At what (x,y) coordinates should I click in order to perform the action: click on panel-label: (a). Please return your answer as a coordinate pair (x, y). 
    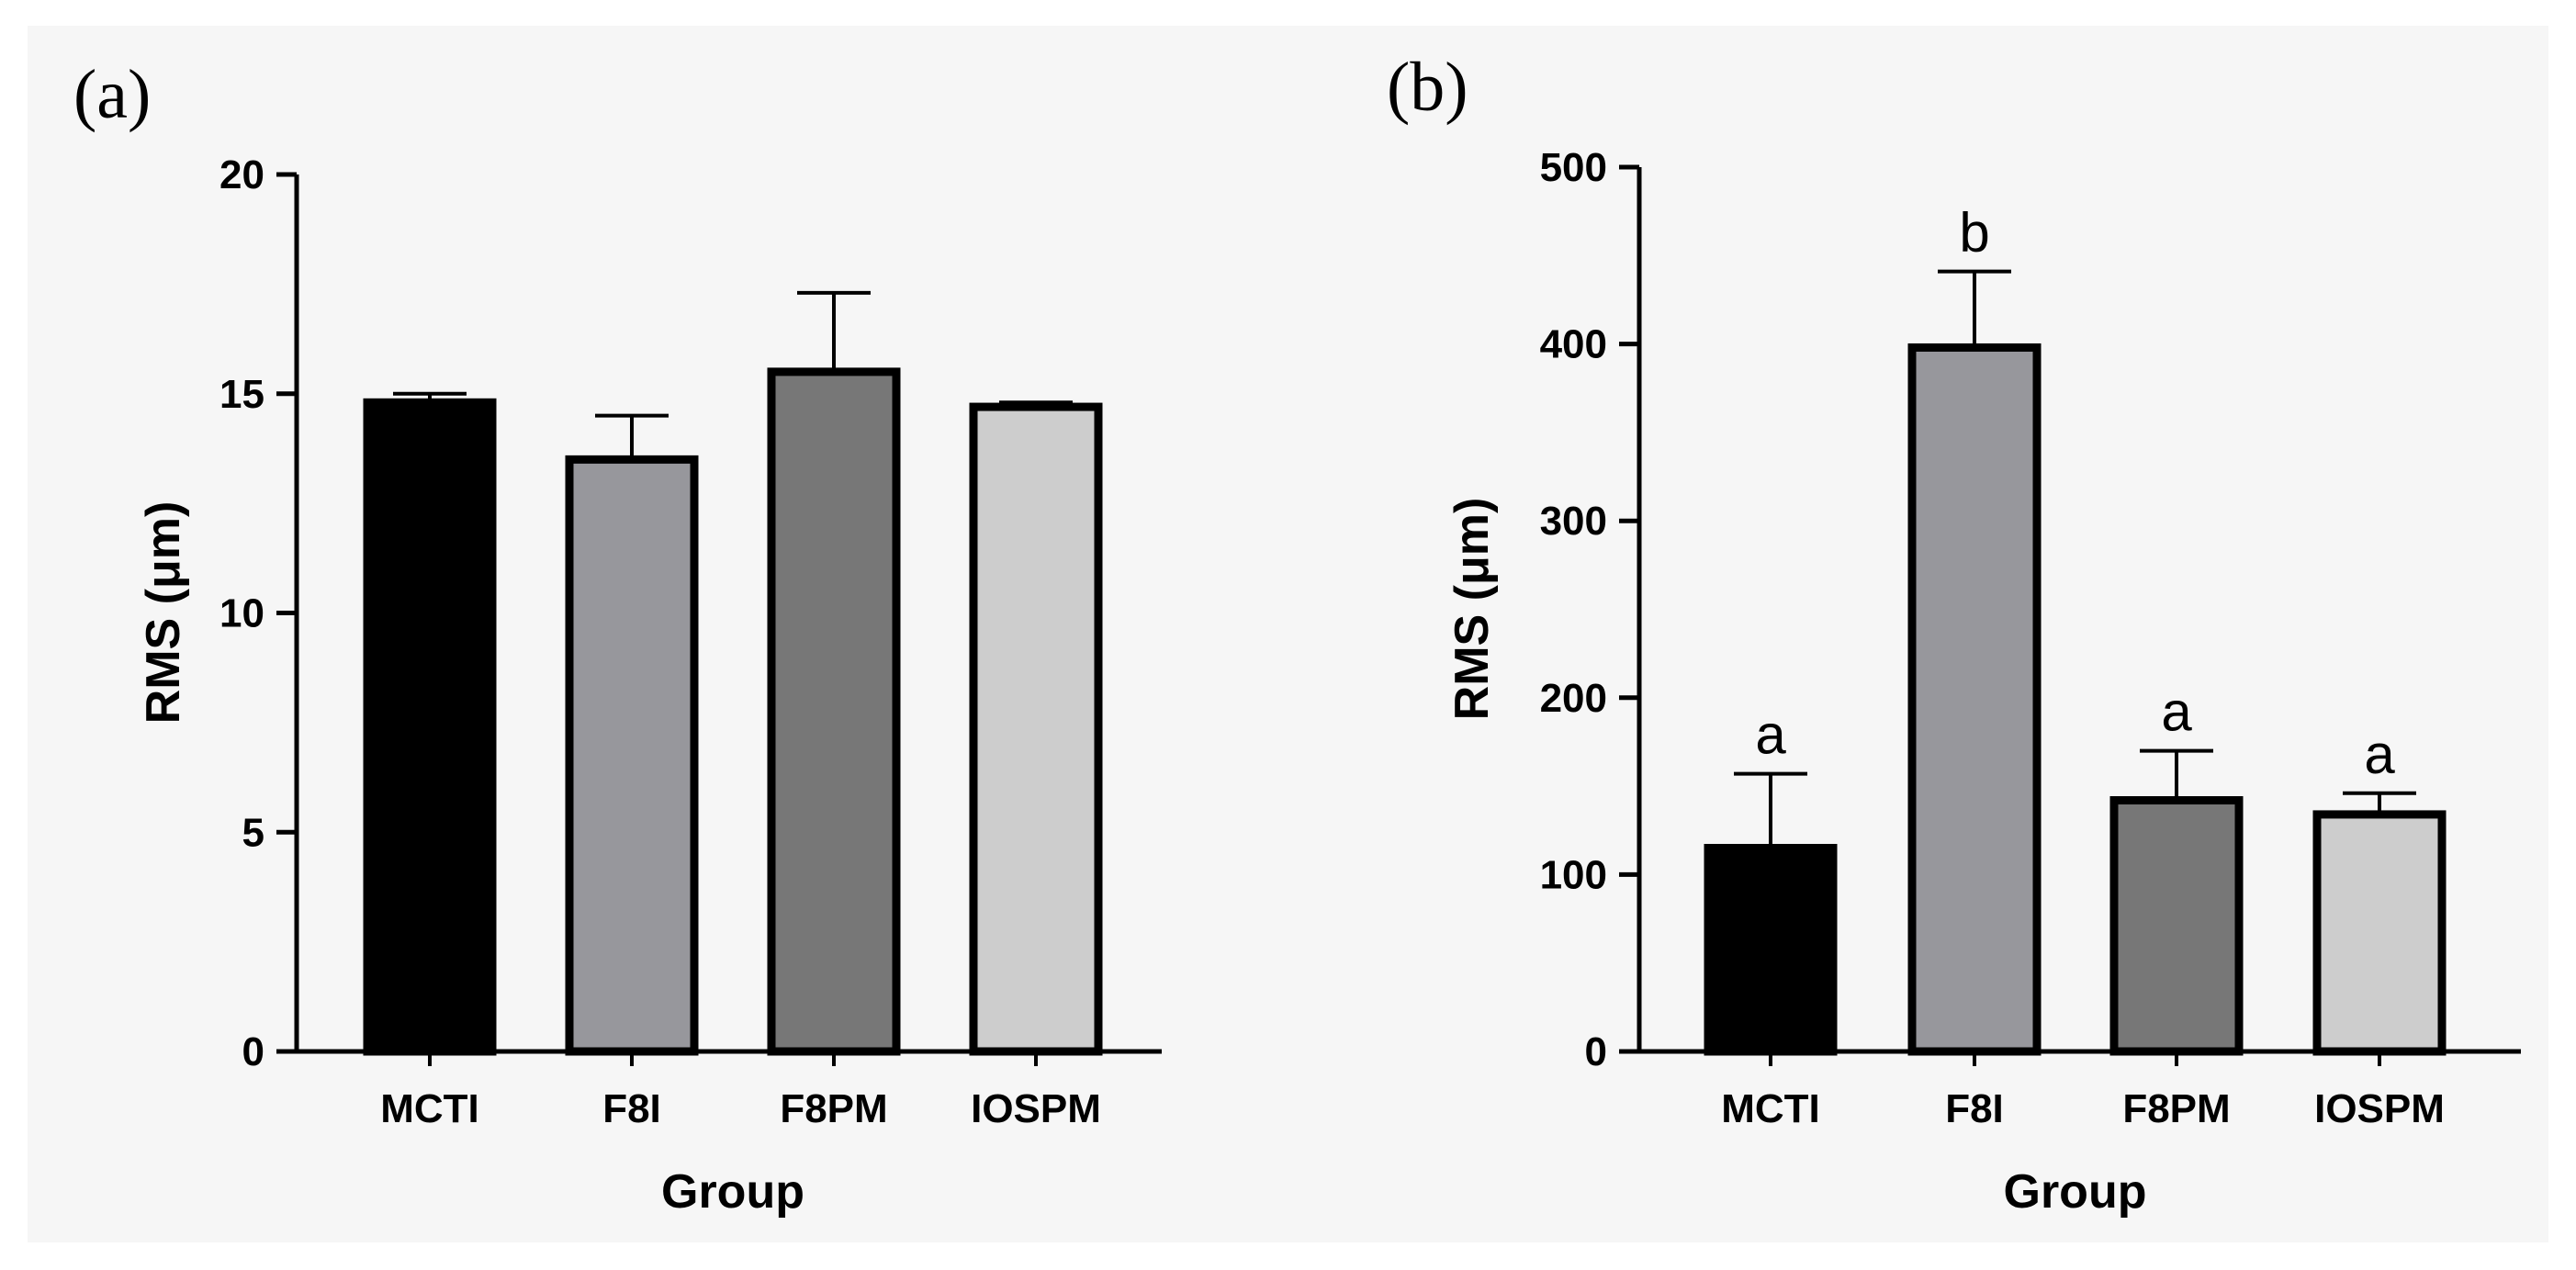
    Looking at the image, I should click on (112, 94).